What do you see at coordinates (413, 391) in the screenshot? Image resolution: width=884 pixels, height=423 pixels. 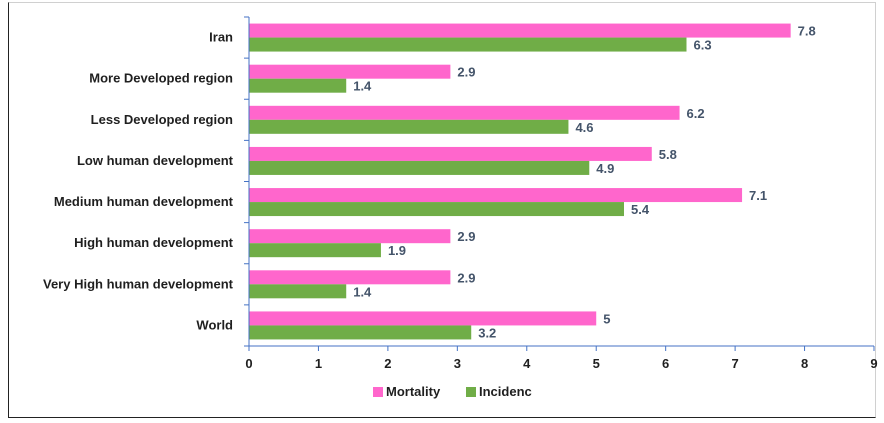 I see `legend-label-mortality: Mortality` at bounding box center [413, 391].